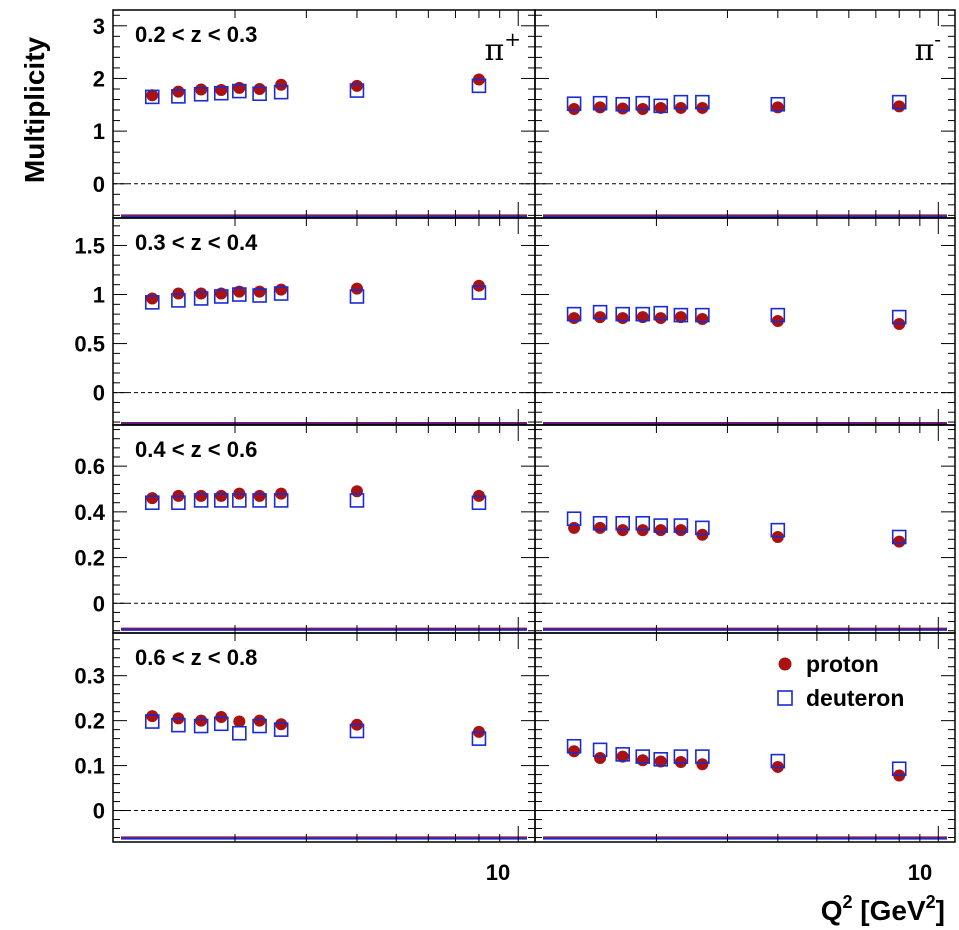 The height and width of the screenshot is (930, 959). I want to click on panel-r1-c1: 0 1 2 3 0.2 < z < 0.3 π+, so click(314, 114).